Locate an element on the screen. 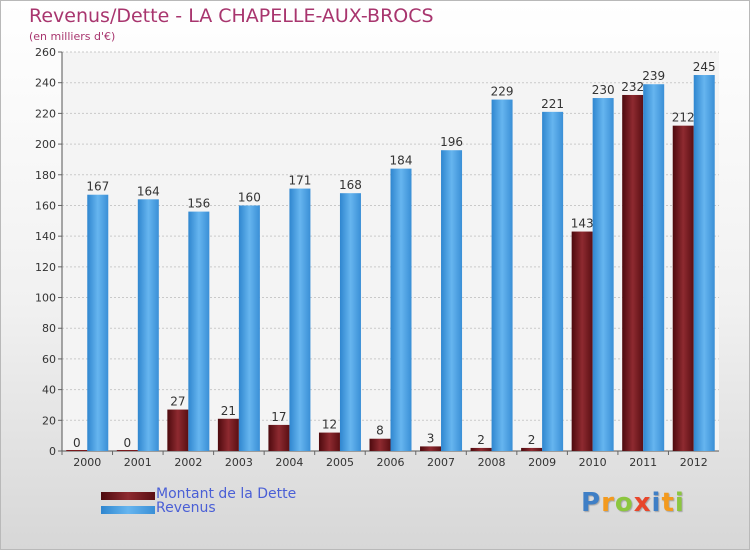 The image size is (750, 550). y-tick-label: 20 is located at coordinates (49, 420).